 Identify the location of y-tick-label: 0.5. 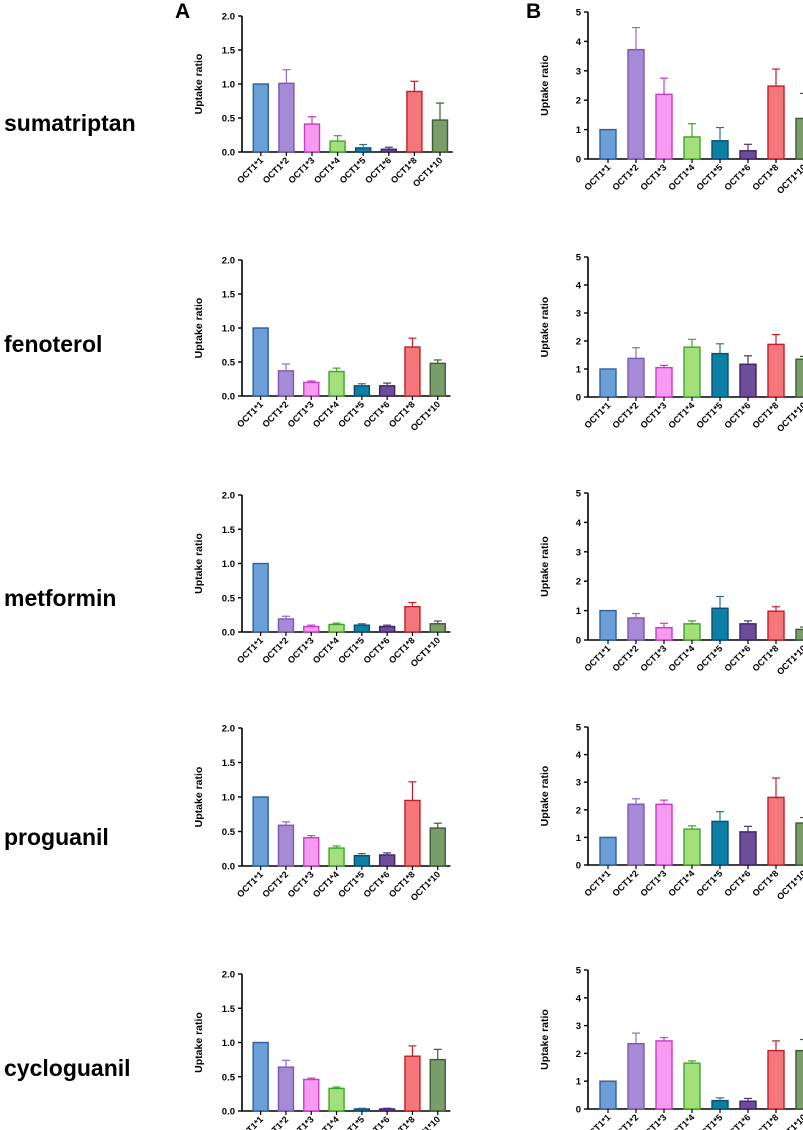
(229, 832).